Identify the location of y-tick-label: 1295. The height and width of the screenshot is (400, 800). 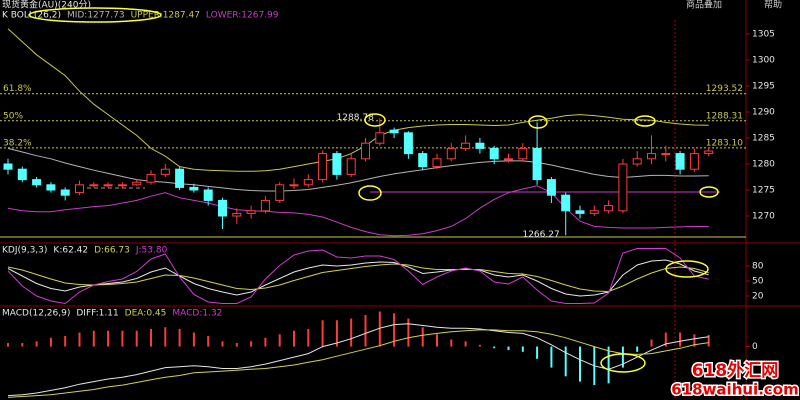
(763, 87).